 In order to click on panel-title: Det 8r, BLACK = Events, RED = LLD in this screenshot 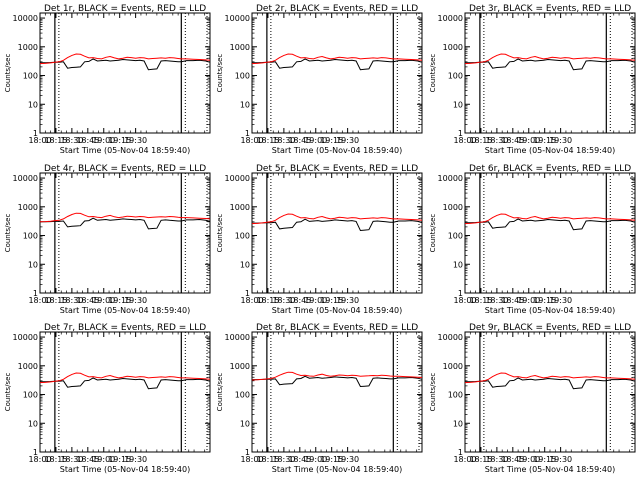, I will do `click(337, 328)`.